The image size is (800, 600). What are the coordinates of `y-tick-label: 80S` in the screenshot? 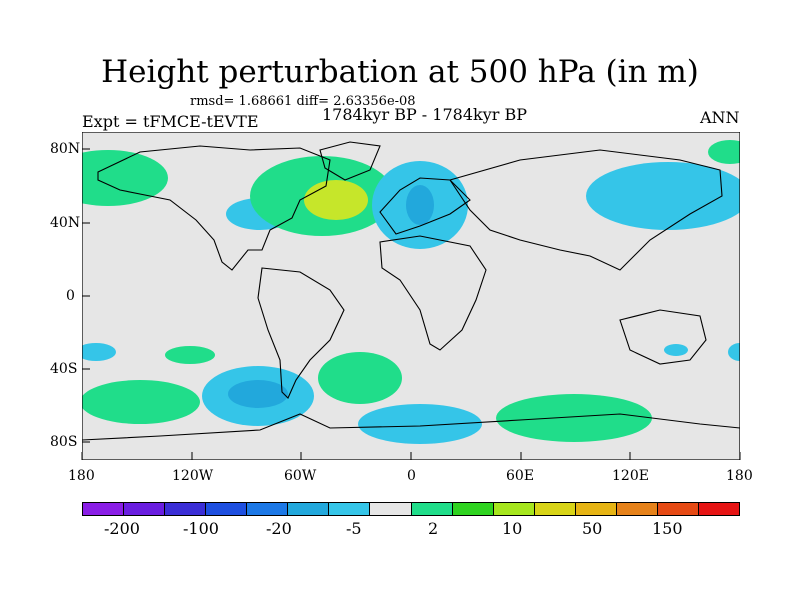 It's located at (64, 442).